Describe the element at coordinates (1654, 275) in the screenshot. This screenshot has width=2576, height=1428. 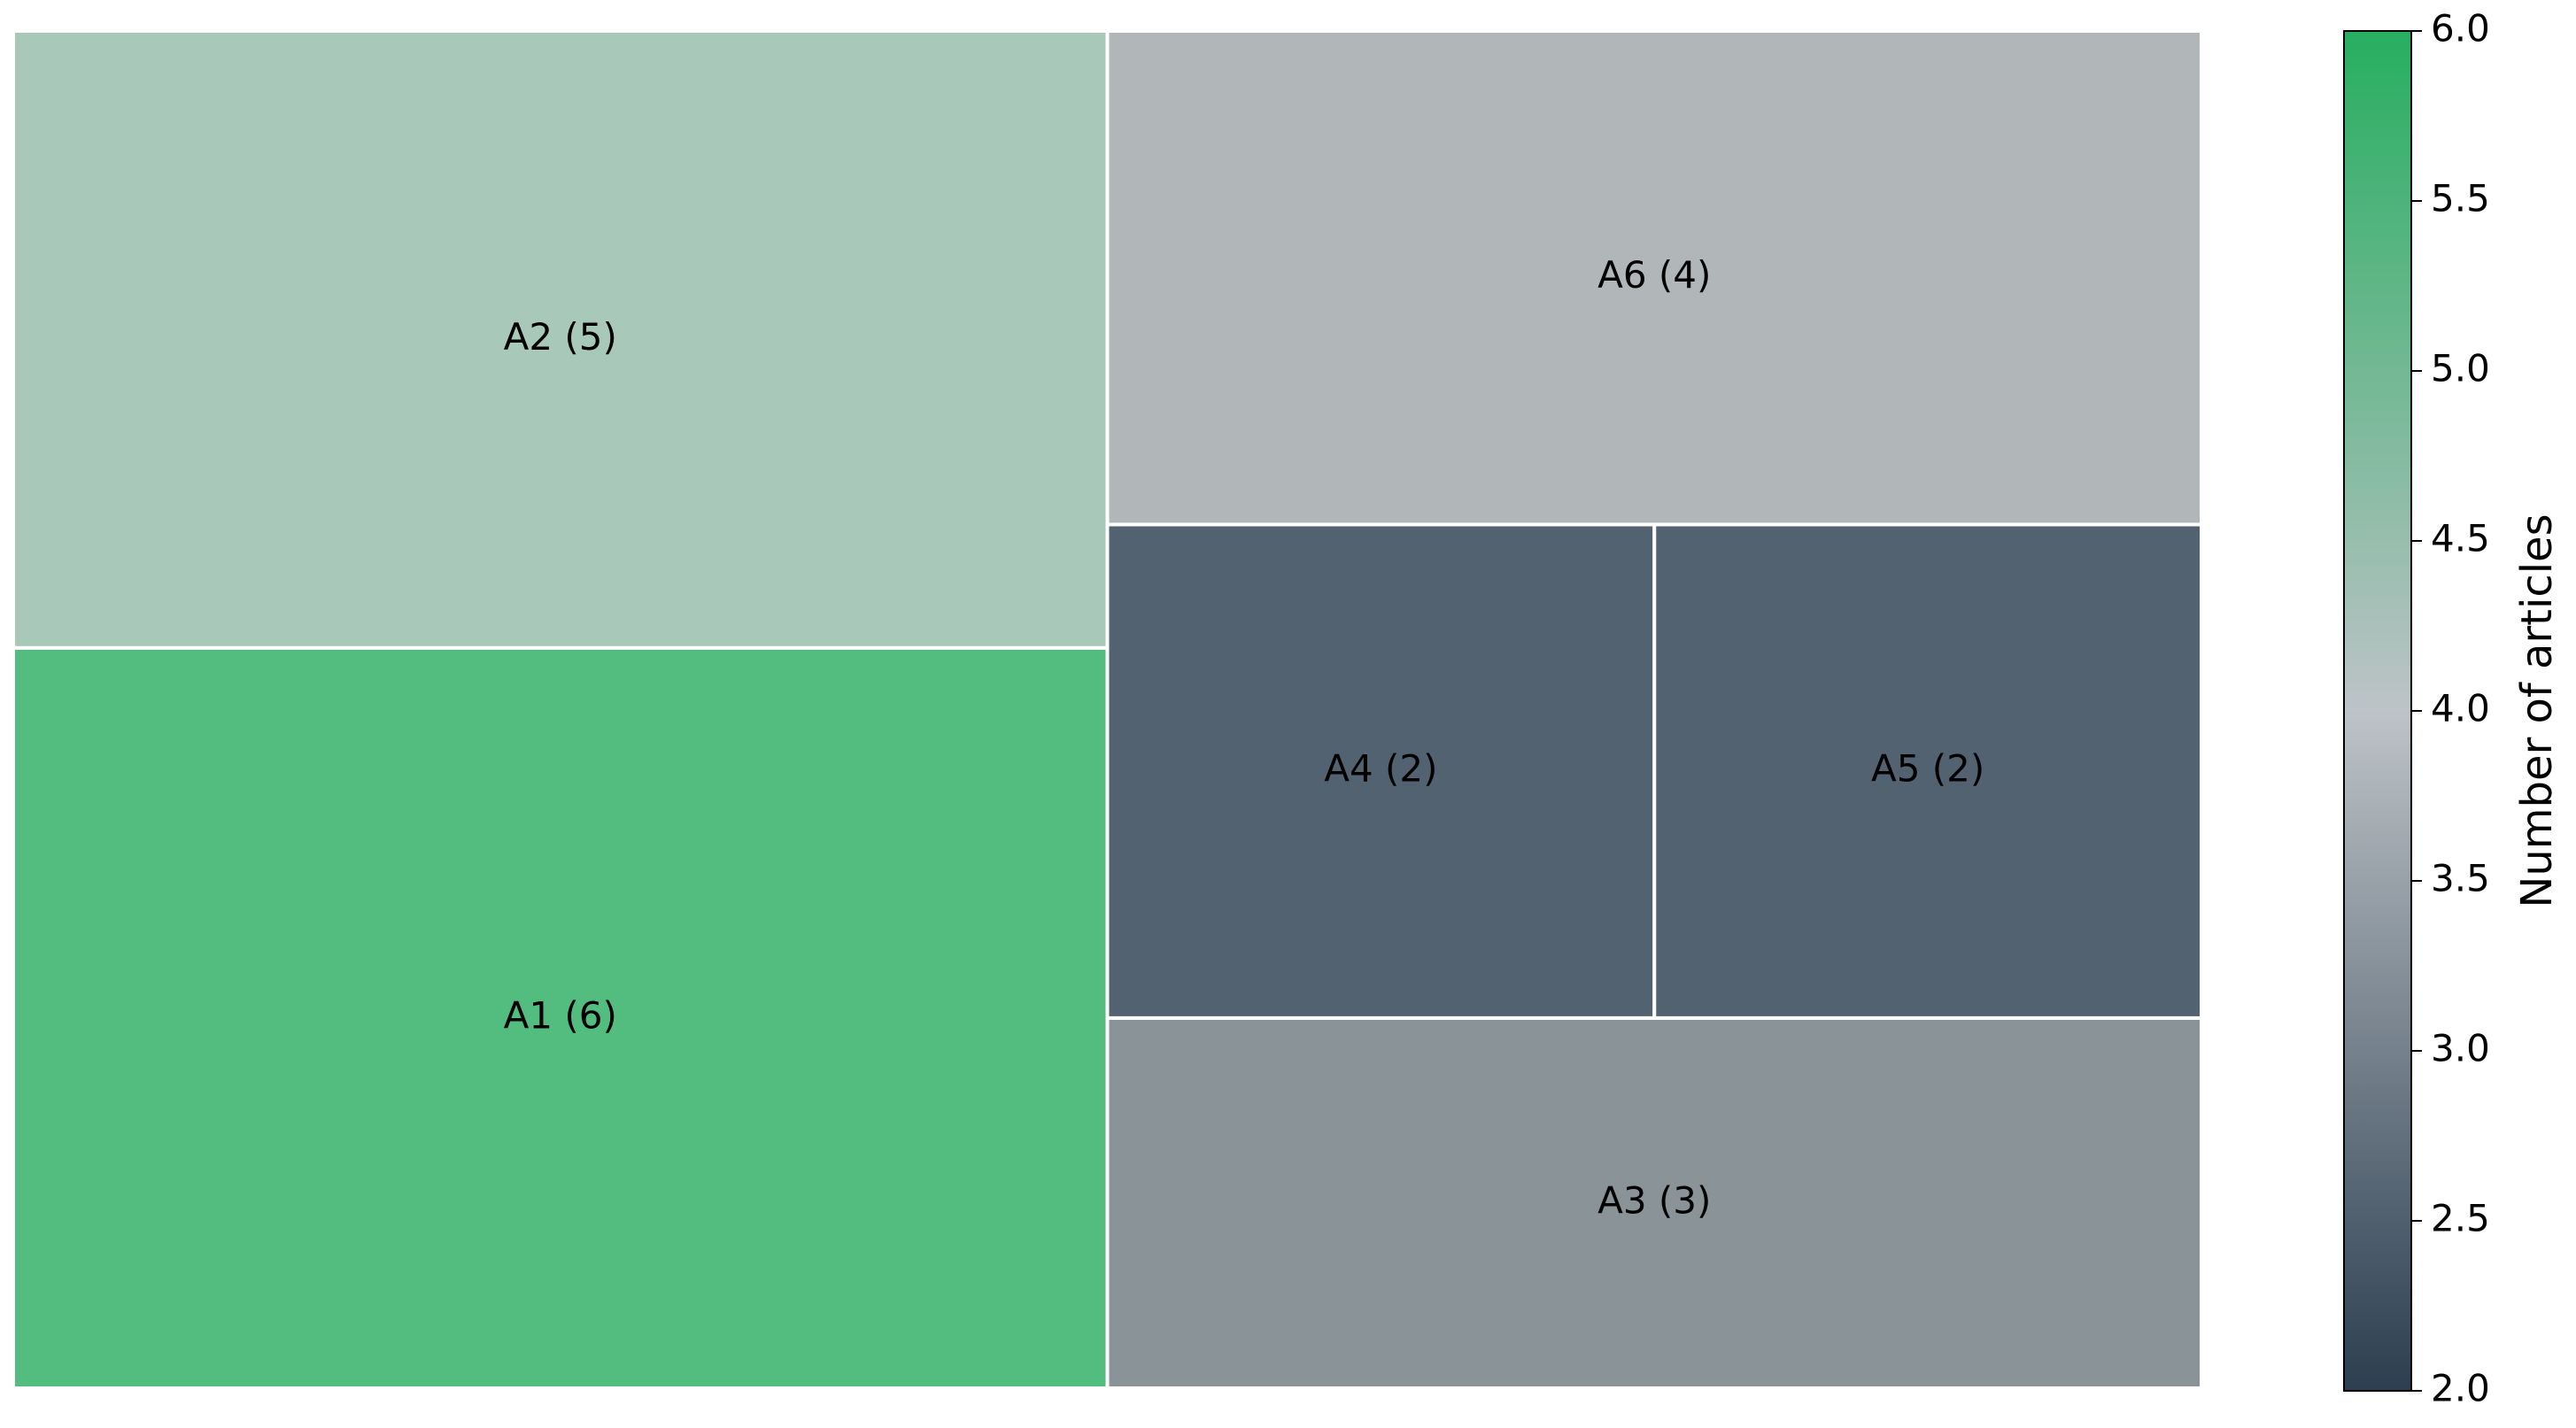
I see `cell-label: A6 (4)` at that location.